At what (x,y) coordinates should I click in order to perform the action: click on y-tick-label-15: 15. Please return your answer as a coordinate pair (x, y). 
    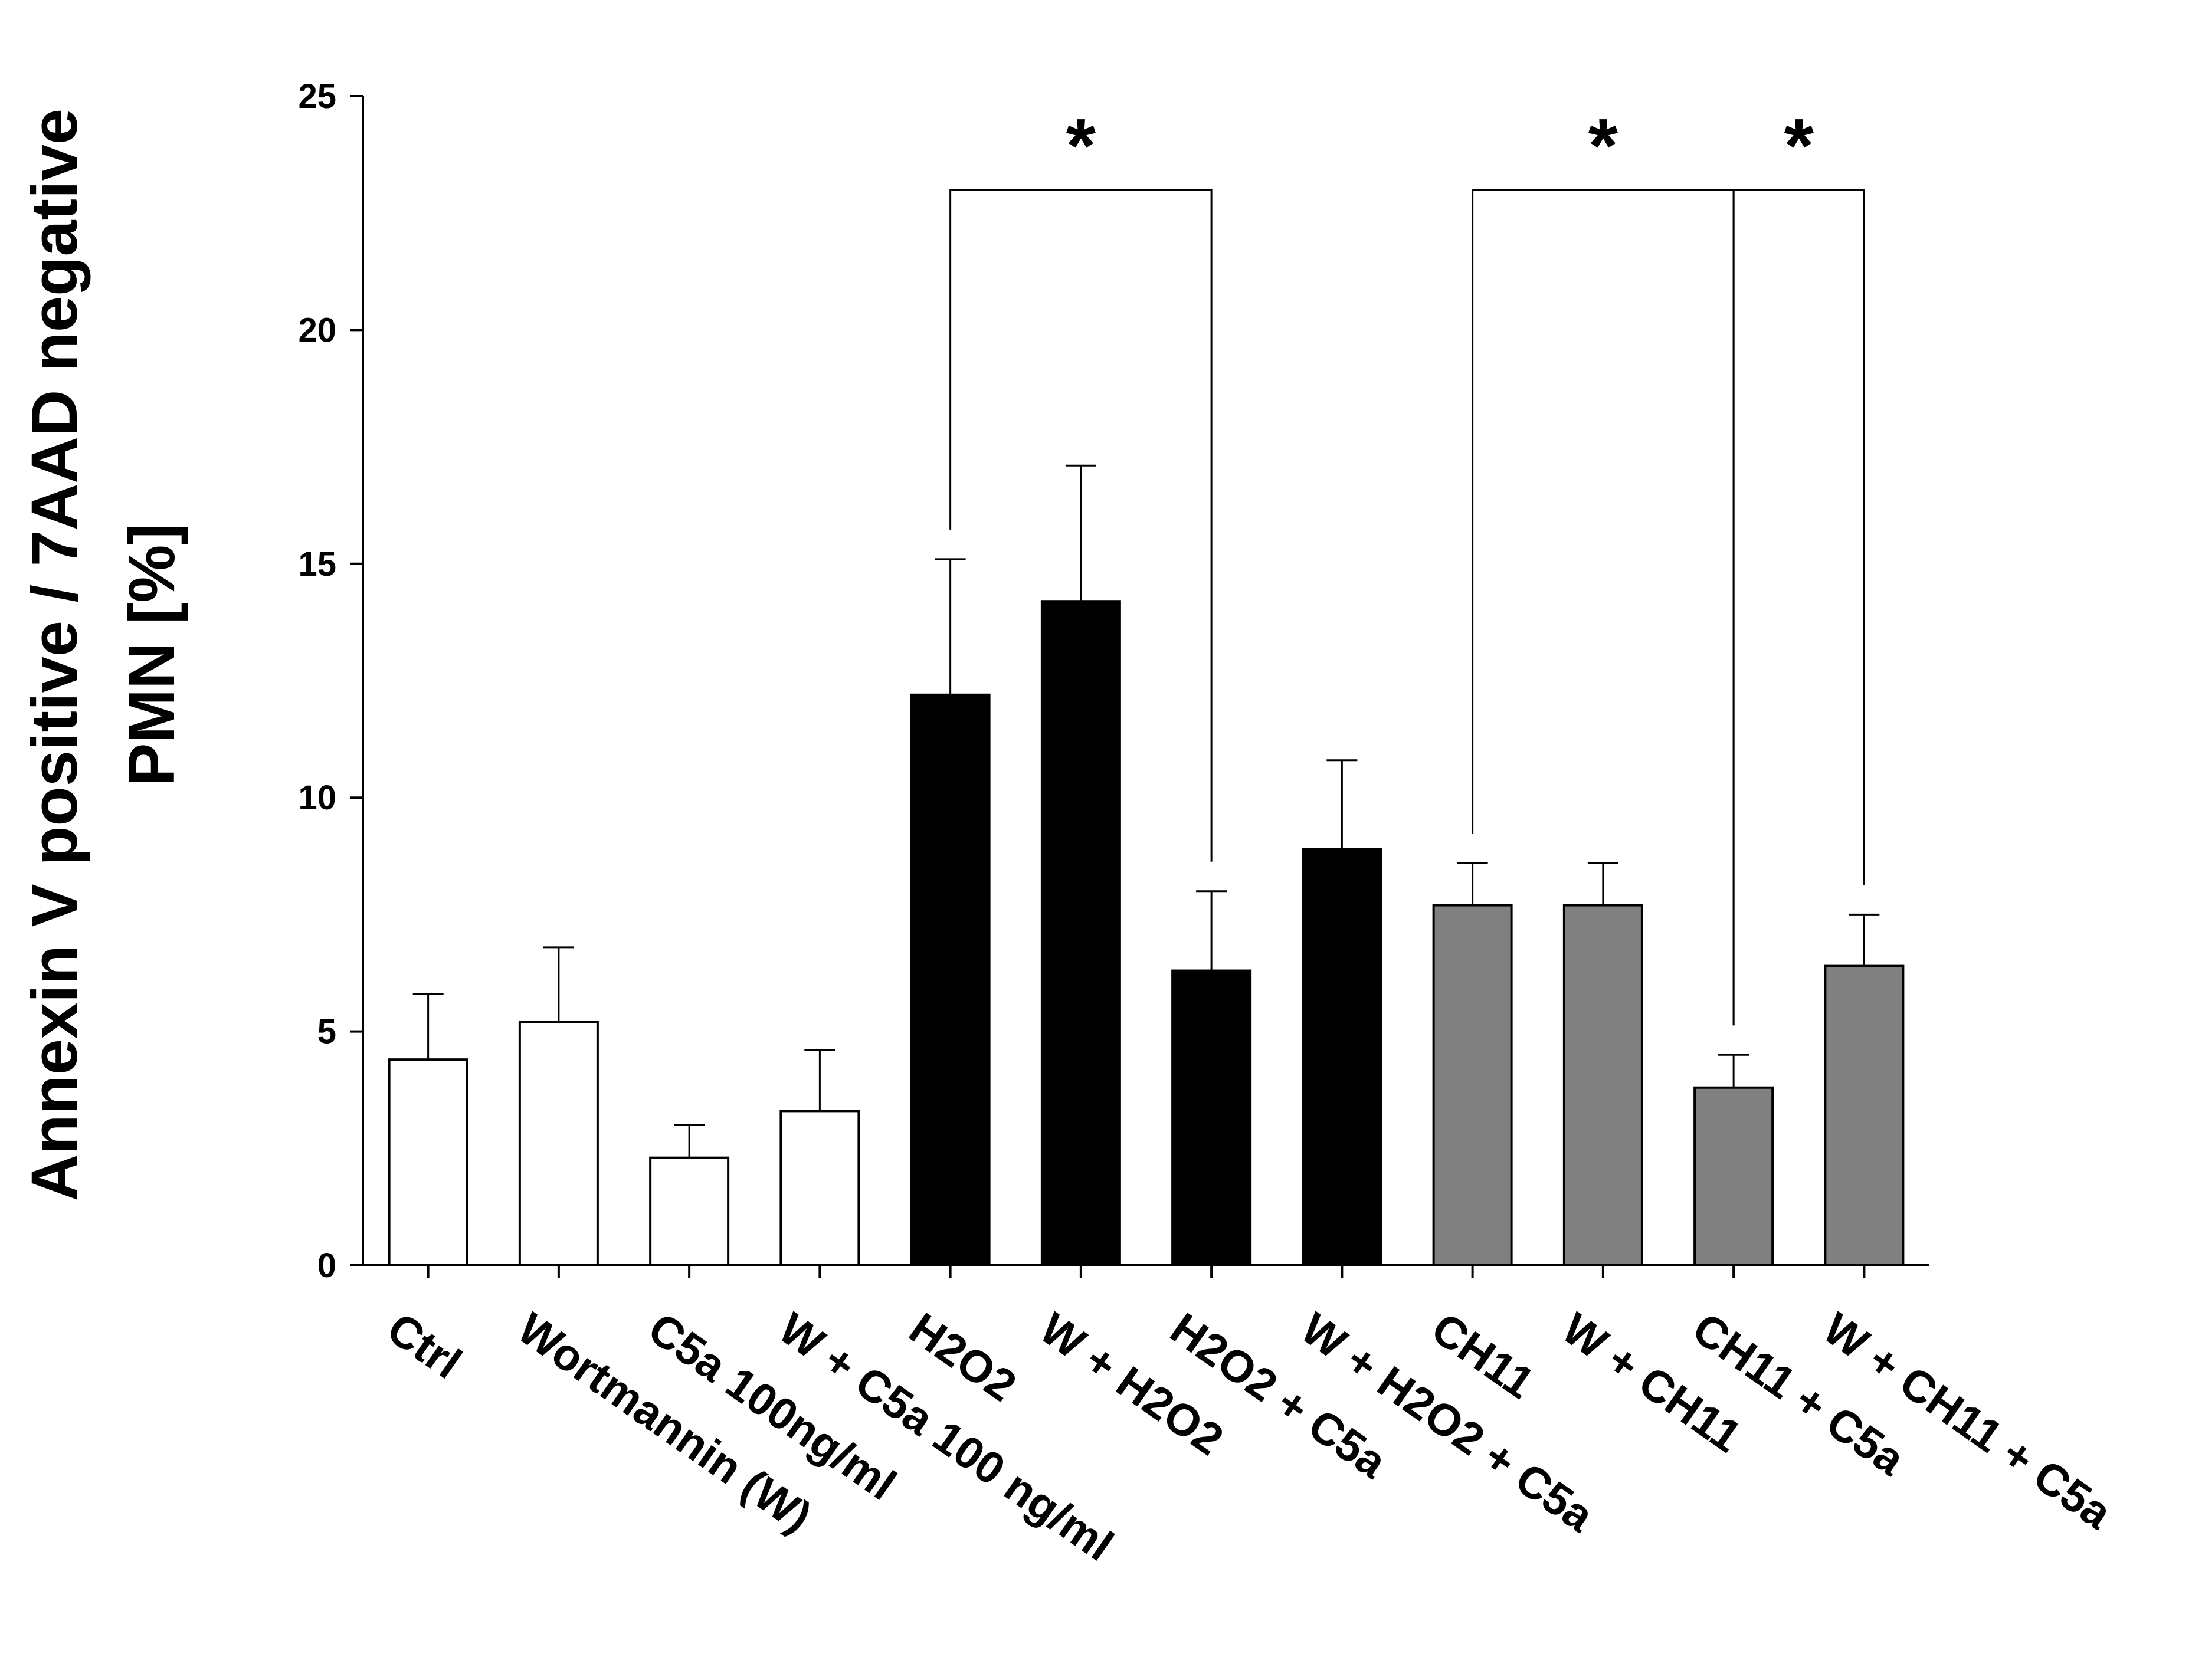
    Looking at the image, I should click on (317, 564).